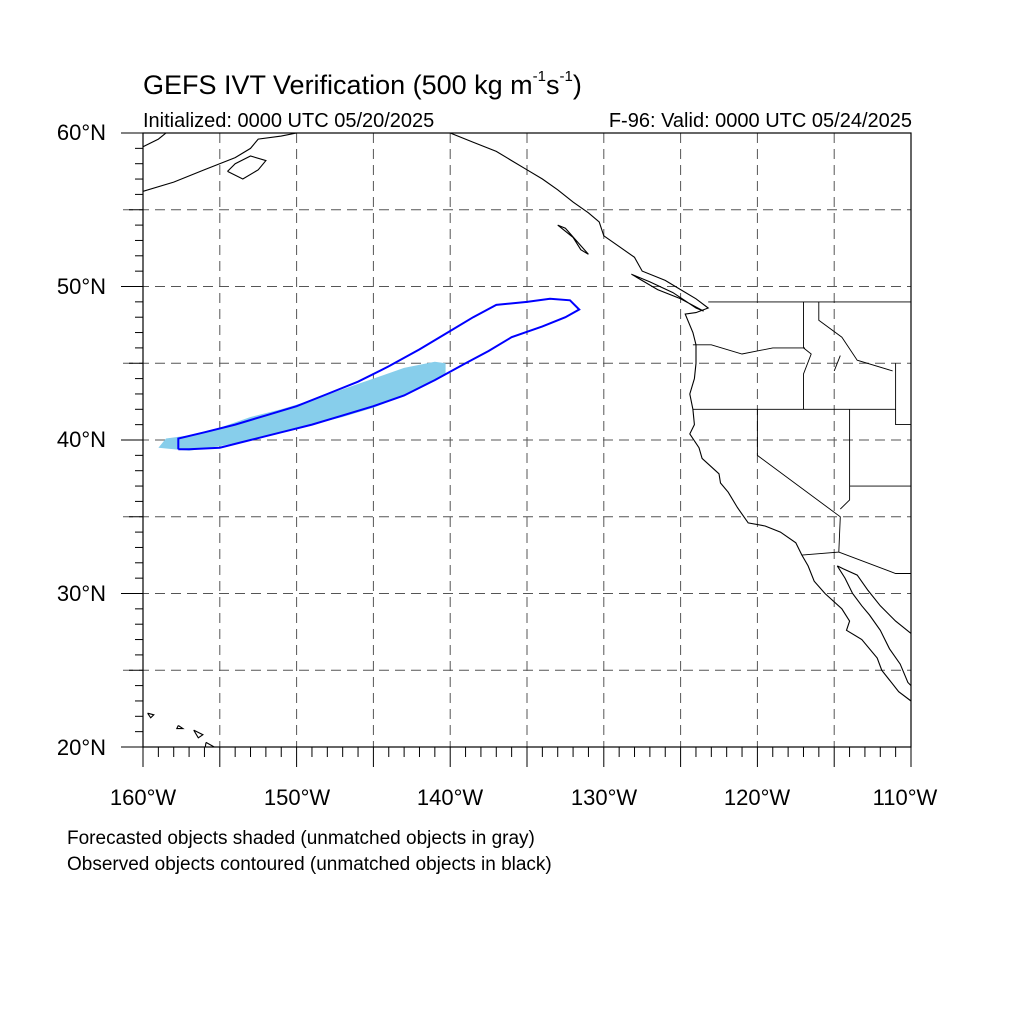 This screenshot has height=1024, width=1024. I want to click on observed-object-contour, so click(379, 374).